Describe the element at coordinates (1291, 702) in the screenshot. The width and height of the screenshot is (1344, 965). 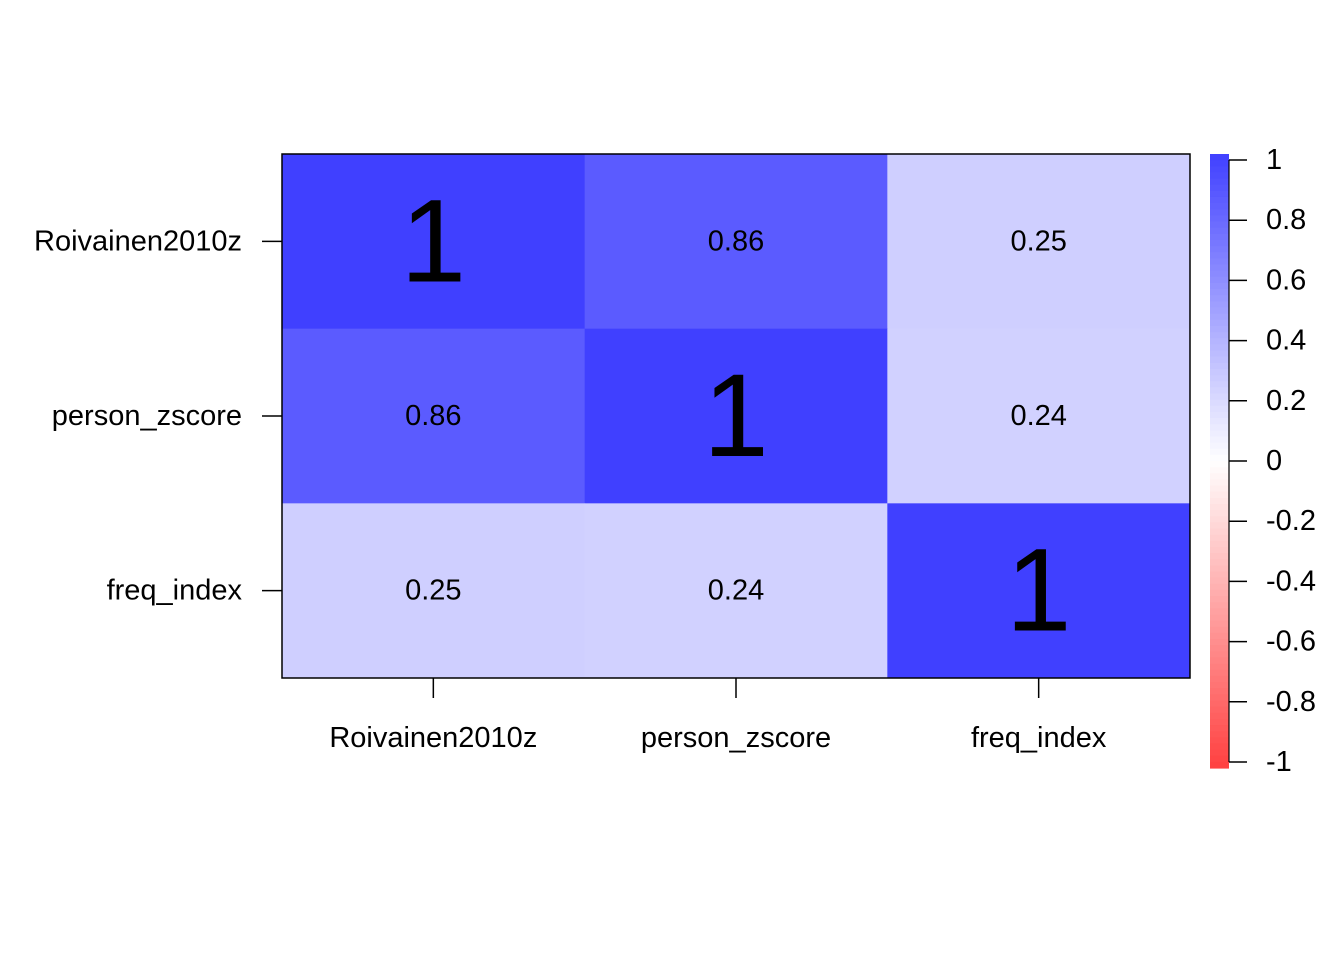
I see `colorbar-tick-label: -0.8` at that location.